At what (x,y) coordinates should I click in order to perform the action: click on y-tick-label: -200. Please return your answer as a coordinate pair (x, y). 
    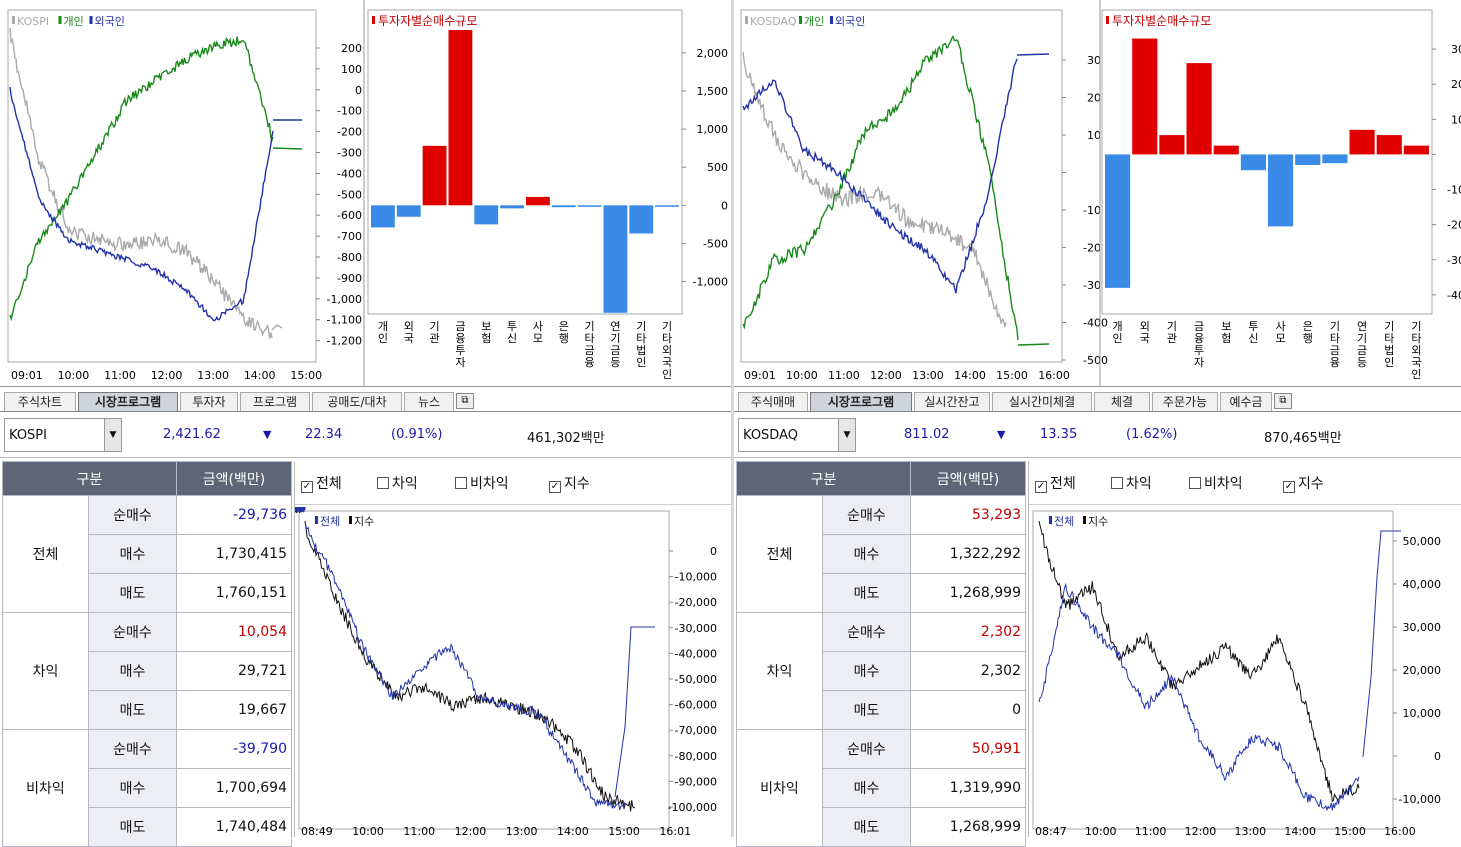
    Looking at the image, I should click on (349, 132).